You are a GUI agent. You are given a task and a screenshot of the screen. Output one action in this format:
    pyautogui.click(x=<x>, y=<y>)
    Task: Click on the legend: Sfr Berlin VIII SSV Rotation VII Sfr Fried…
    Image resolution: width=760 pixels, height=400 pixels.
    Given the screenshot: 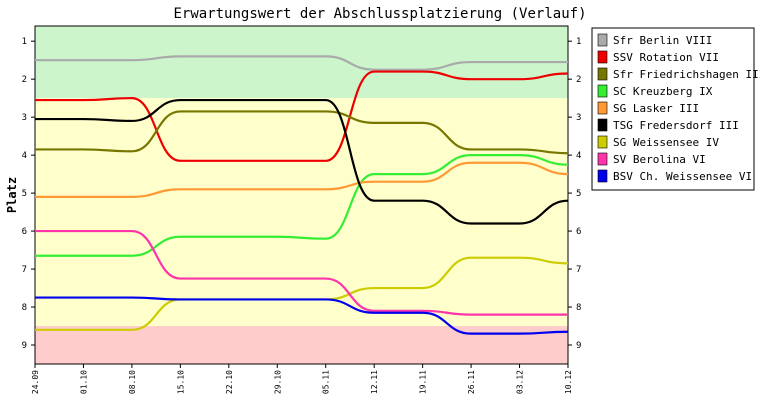 What is the action you would take?
    pyautogui.click(x=675, y=109)
    